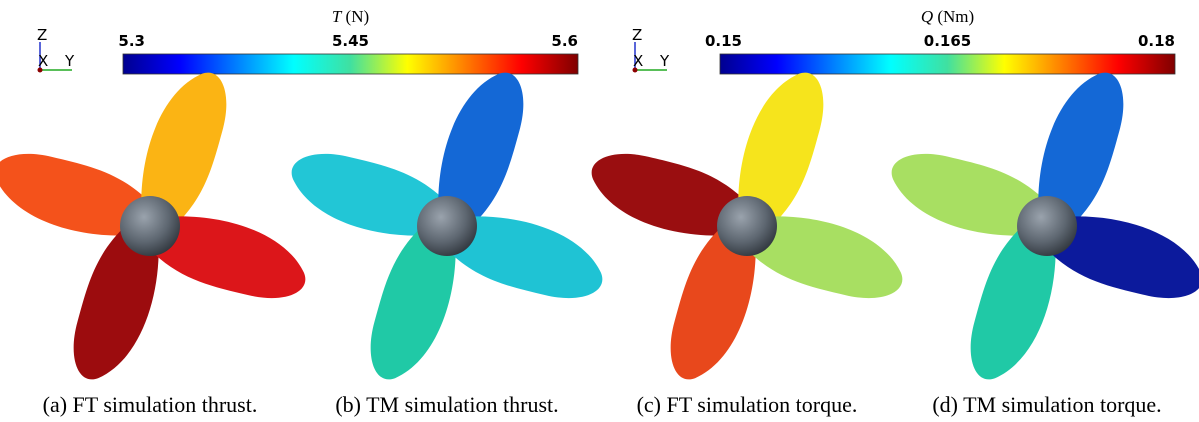 Image resolution: width=1199 pixels, height=422 pixels. What do you see at coordinates (747, 404) in the screenshot?
I see `caption: (c) FT simulation torque.` at bounding box center [747, 404].